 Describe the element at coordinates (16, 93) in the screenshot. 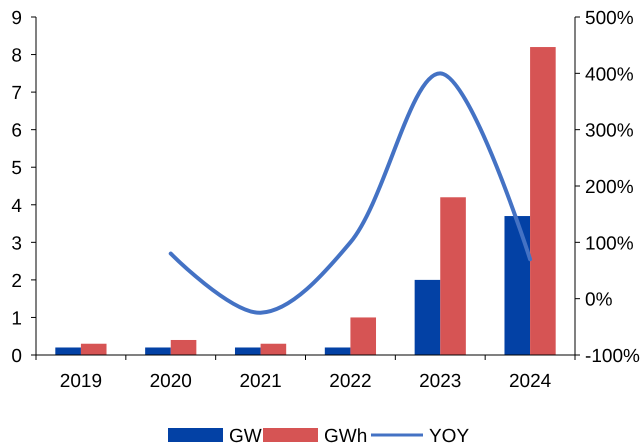

I see `y-tick-label: 7` at that location.